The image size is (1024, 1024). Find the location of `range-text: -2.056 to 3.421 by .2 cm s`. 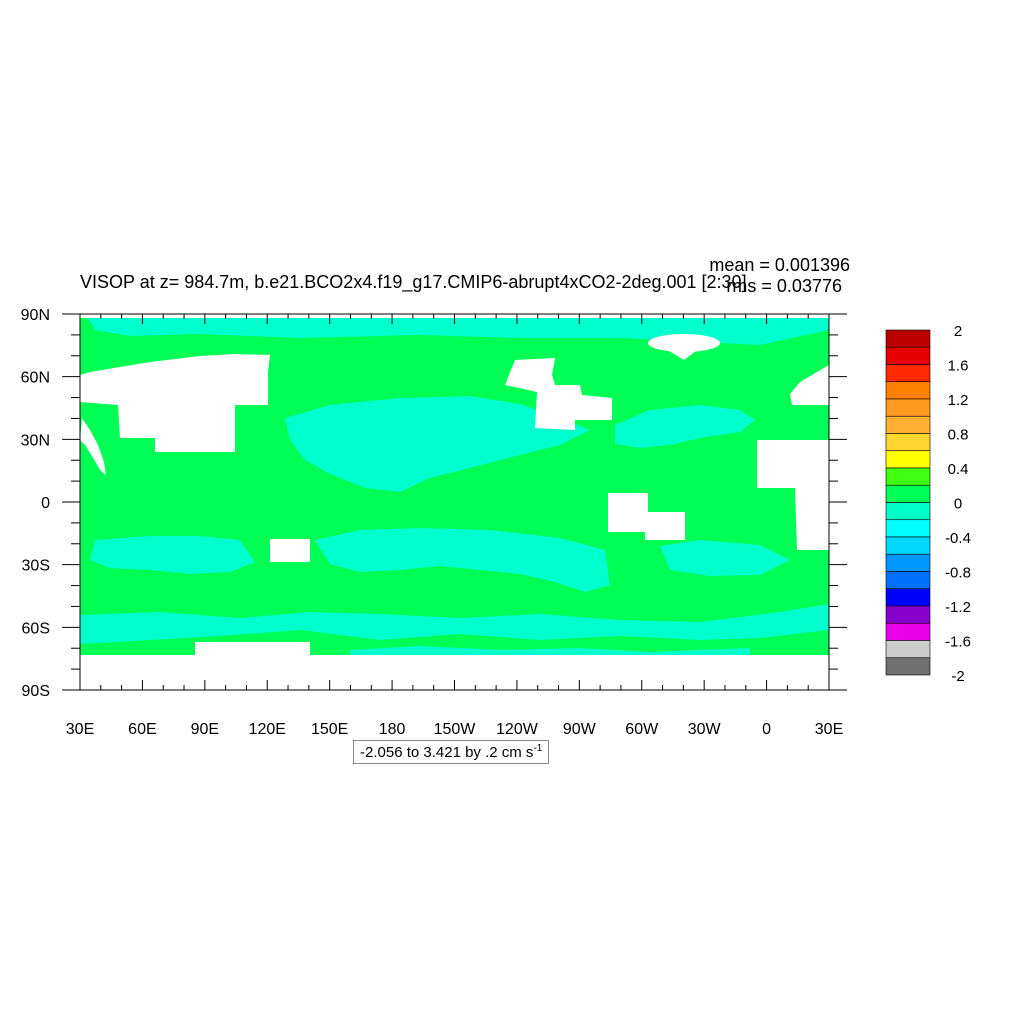

range-text: -2.056 to 3.421 by .2 cm s is located at coordinates (447, 752).